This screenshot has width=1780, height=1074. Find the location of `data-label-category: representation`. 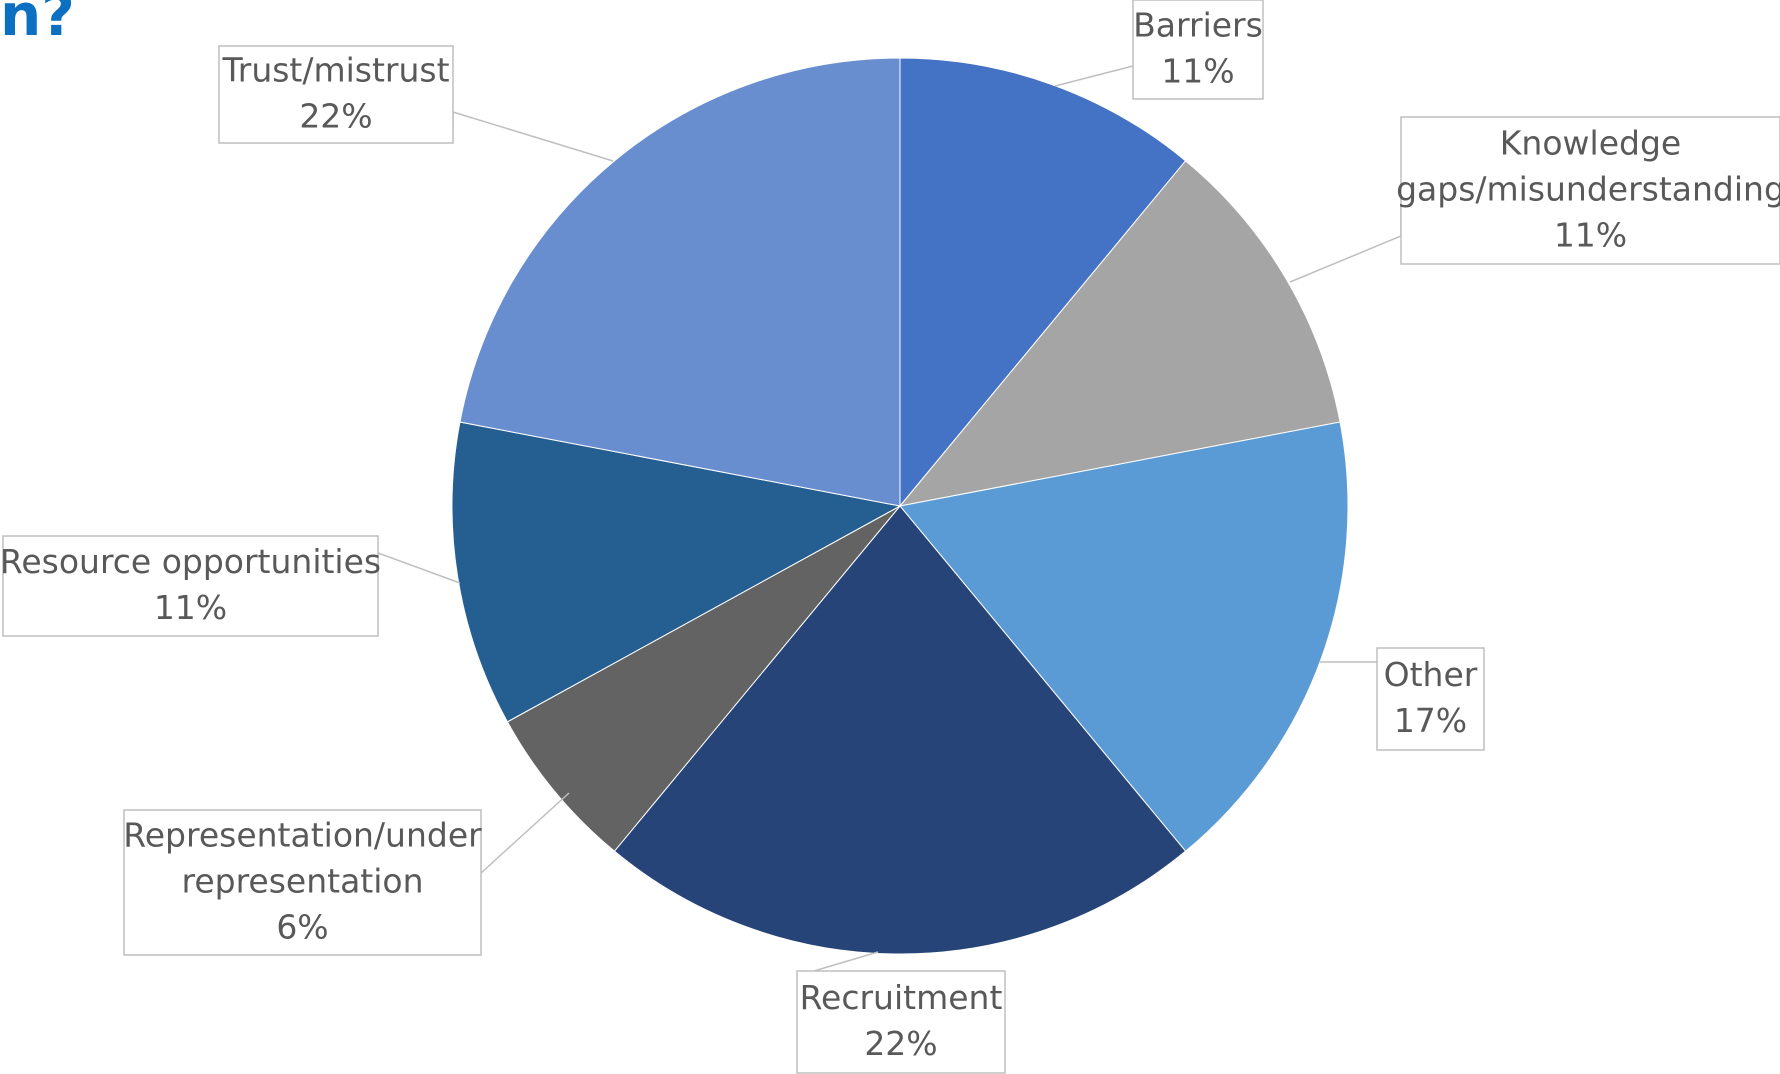

data-label-category: representation is located at coordinates (302, 881).